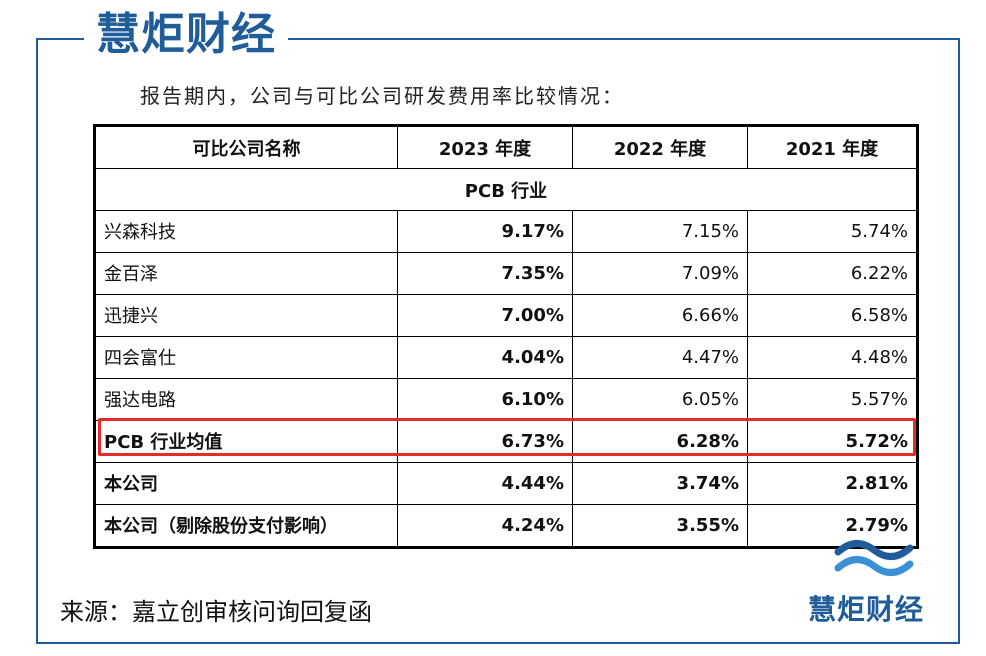 The width and height of the screenshot is (986, 656). Describe the element at coordinates (382, 96) in the screenshot. I see `intro-text: 报告期内，公司与可比公司研发费用率比较情况：` at that location.